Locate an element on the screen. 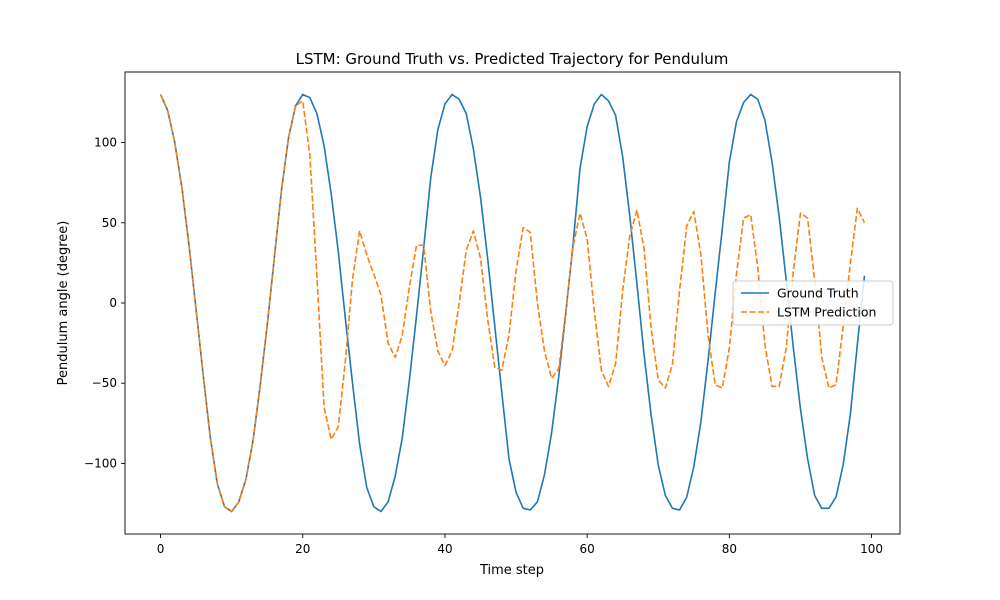 The image size is (1000, 600). y-tick-label: 50 is located at coordinates (109, 223).